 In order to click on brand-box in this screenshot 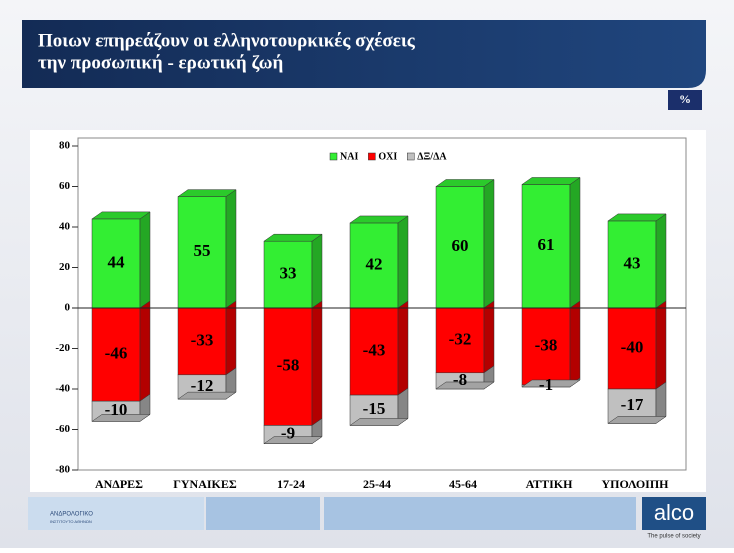, I will do `click(674, 513)`.